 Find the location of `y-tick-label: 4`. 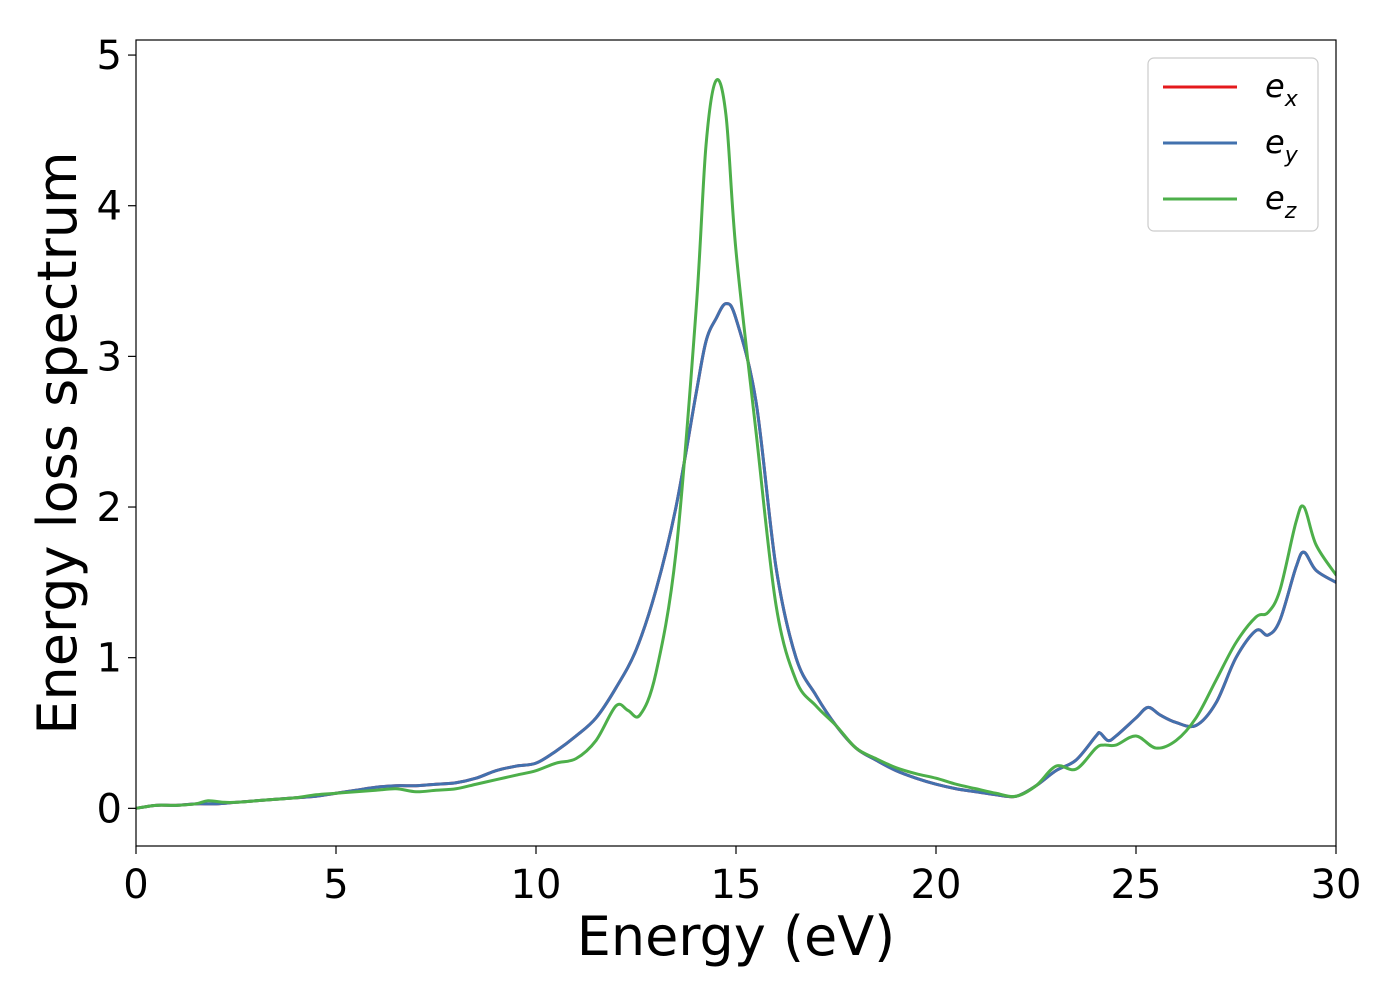

y-tick-label: 4 is located at coordinates (109, 207).